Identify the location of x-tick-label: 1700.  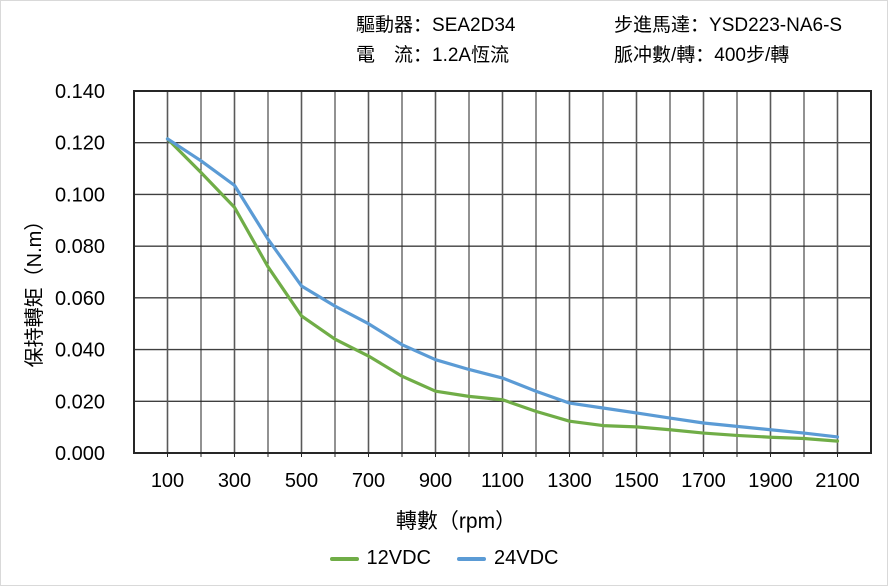
(703, 481).